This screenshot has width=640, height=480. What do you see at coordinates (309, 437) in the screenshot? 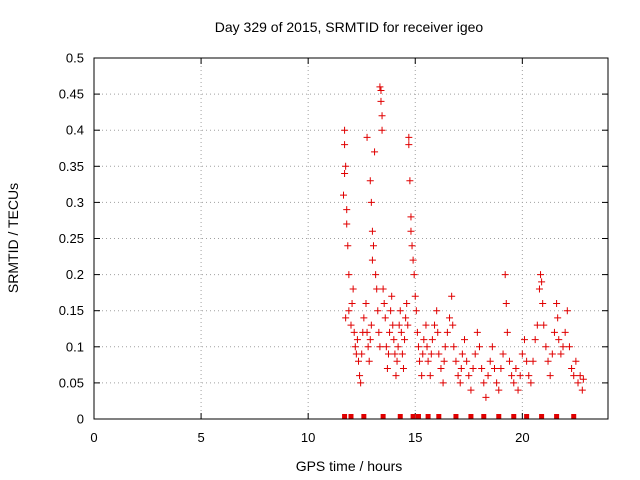
I see `x-tick-labels: 0 5 10 15 20` at bounding box center [309, 437].